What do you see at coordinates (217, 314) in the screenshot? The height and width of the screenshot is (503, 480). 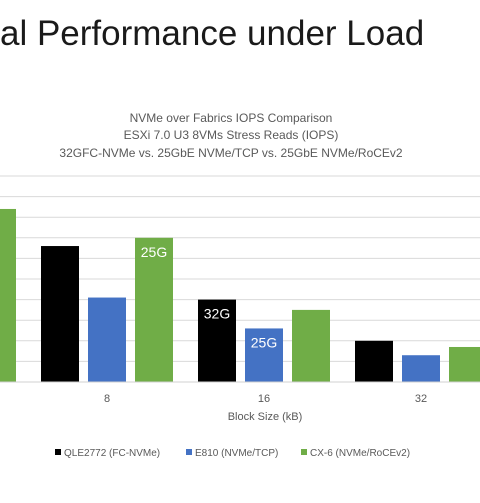 I see `bar-annotation: 32G` at bounding box center [217, 314].